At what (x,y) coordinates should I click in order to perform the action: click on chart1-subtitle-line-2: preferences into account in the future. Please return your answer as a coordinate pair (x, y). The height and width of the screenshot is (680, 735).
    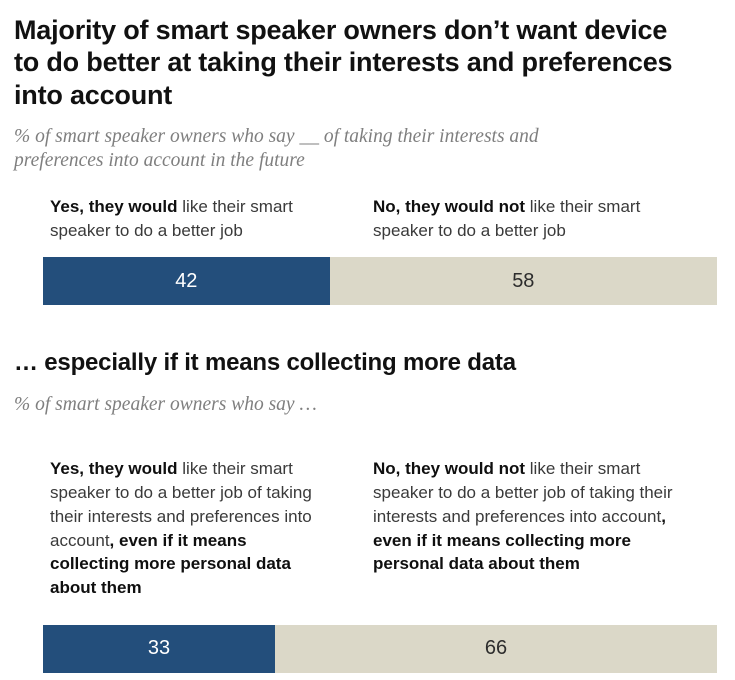
    Looking at the image, I should click on (159, 160).